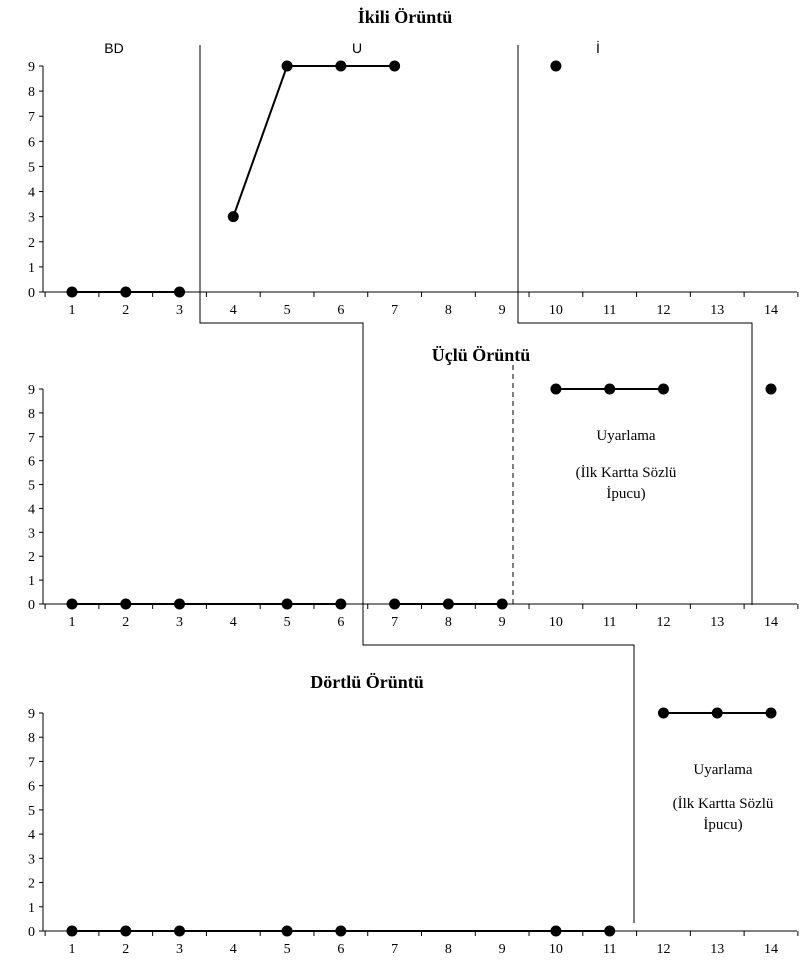 The width and height of the screenshot is (811, 968). Describe the element at coordinates (113, 48) in the screenshot. I see `phase-label-bd: BD` at that location.